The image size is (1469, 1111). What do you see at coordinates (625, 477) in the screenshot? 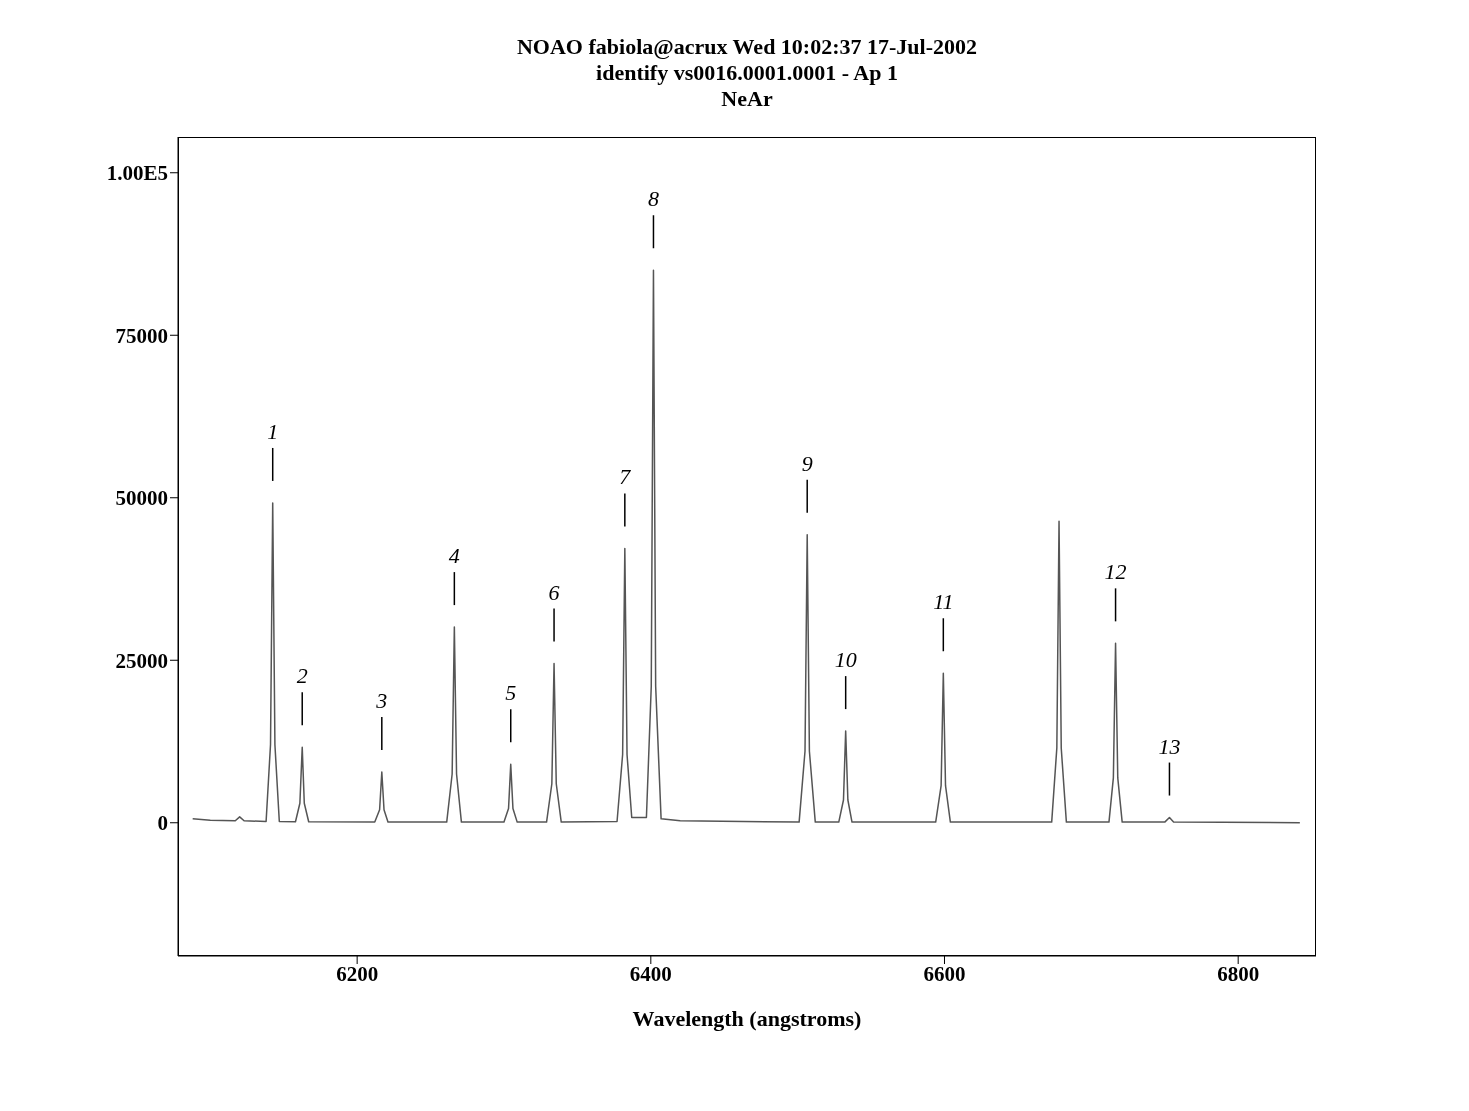
I see `annotation: 7` at bounding box center [625, 477].